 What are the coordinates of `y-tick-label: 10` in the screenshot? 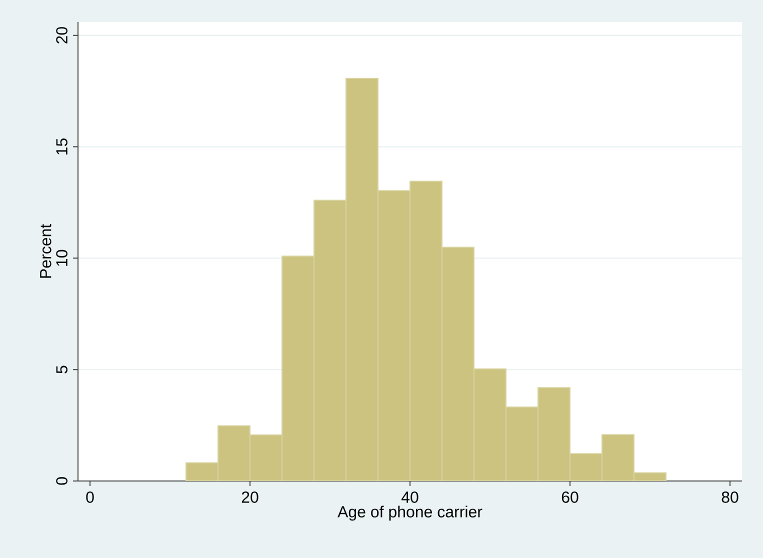 It's located at (62, 258).